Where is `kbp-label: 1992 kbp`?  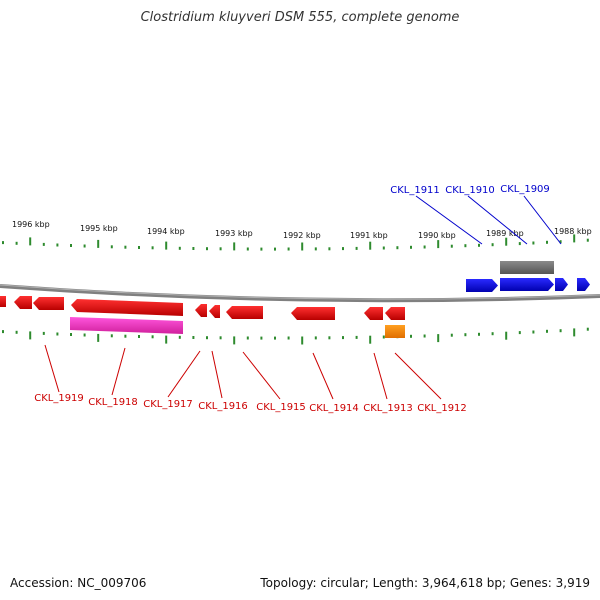
kbp-label: 1992 kbp is located at coordinates (302, 235).